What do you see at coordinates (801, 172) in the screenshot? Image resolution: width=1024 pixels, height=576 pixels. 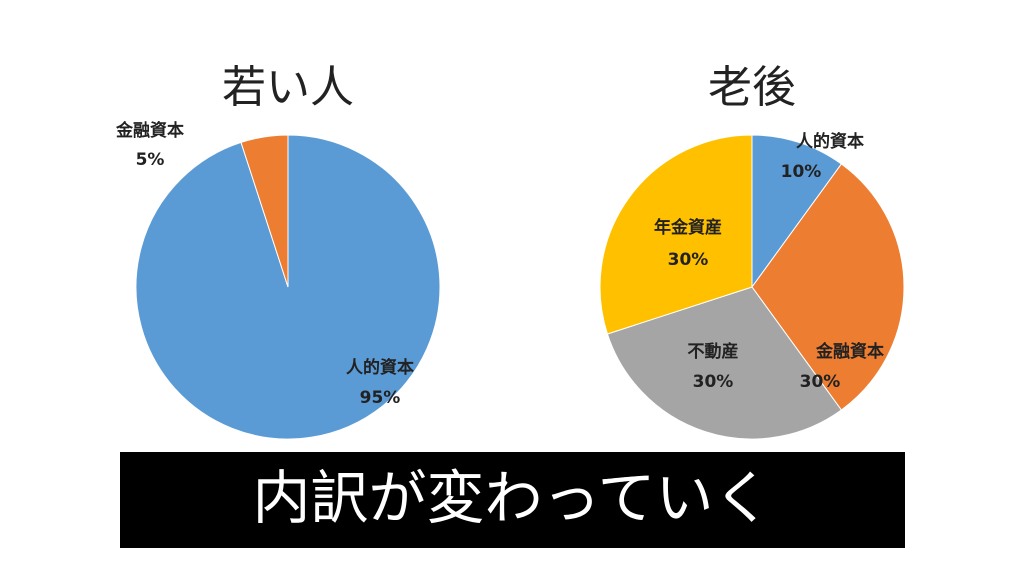 I see `slice-value-label: 10%` at bounding box center [801, 172].